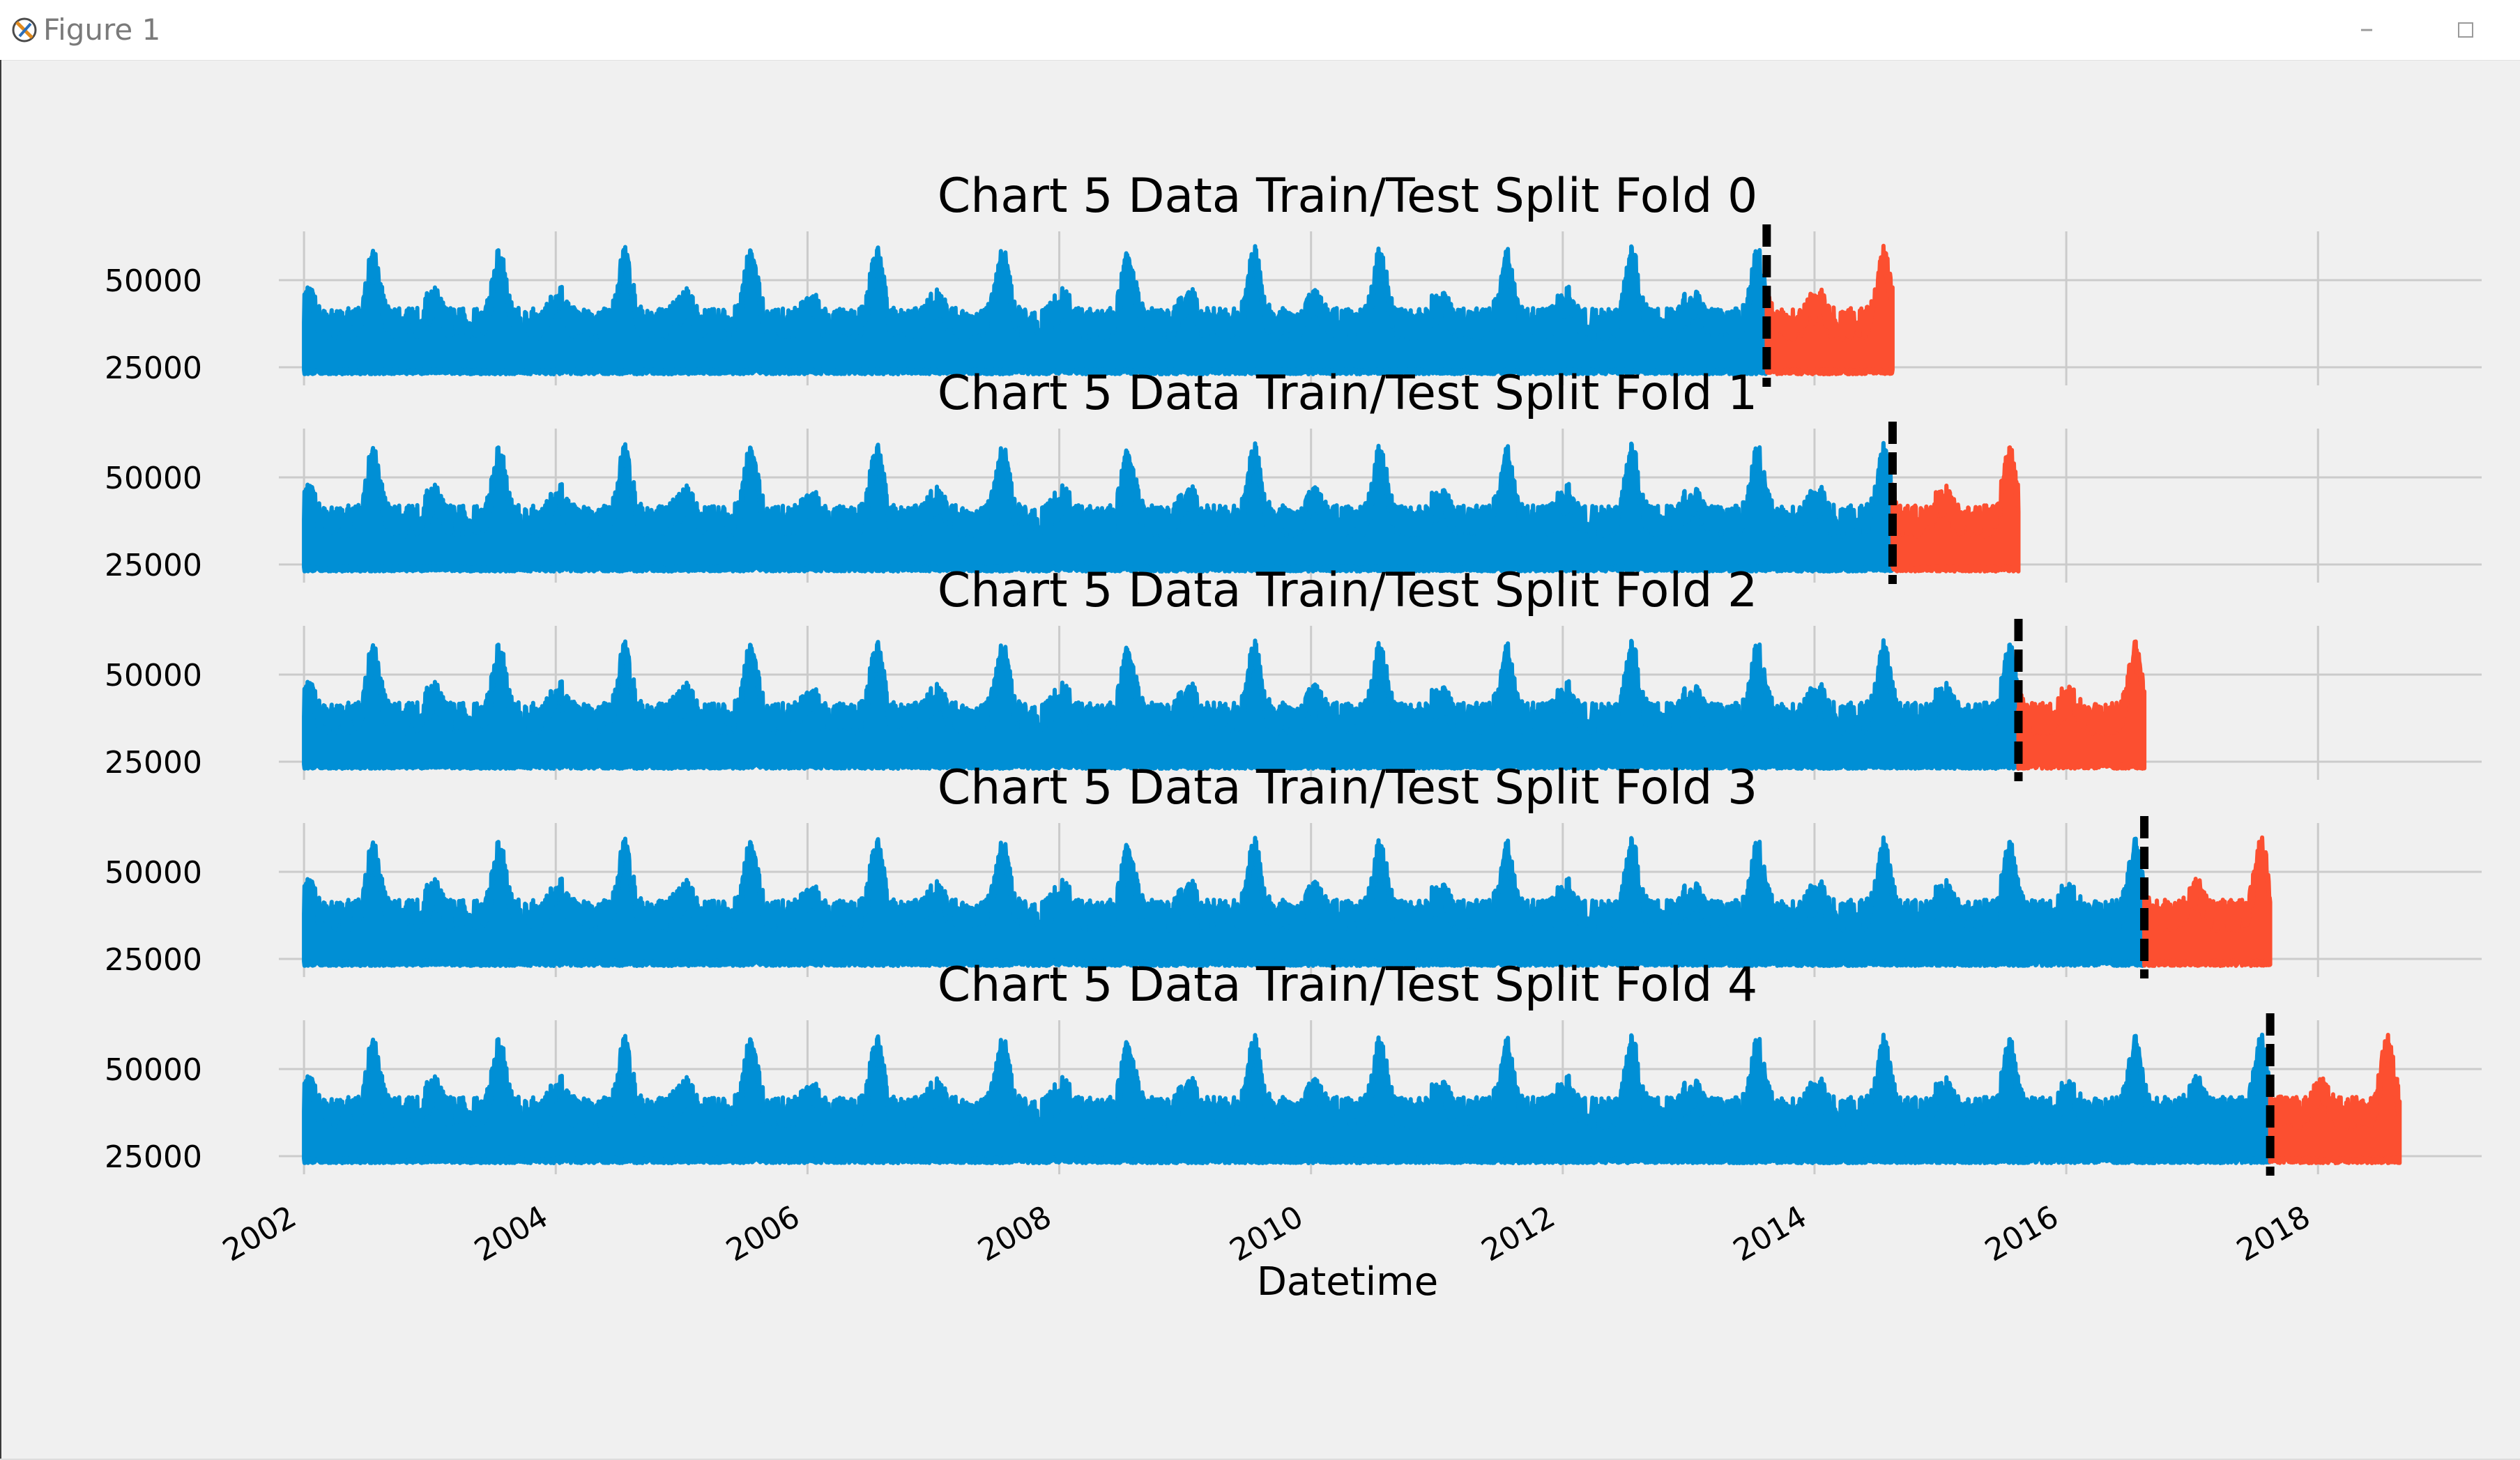 The width and height of the screenshot is (2520, 1460). What do you see at coordinates (1260, 31) in the screenshot?
I see `window-titlebar: Figure 1 –` at bounding box center [1260, 31].